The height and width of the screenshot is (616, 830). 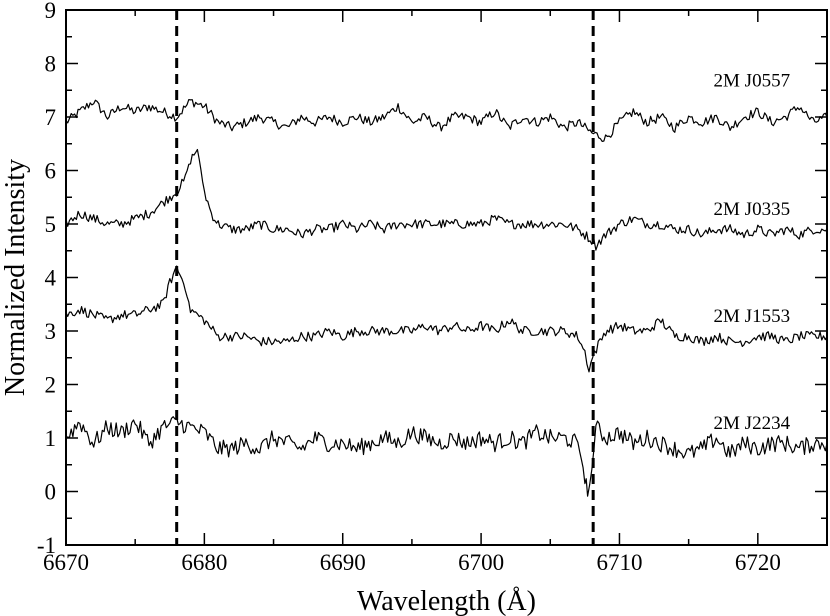 What do you see at coordinates (752, 209) in the screenshot?
I see `series-label: 2M J0335` at bounding box center [752, 209].